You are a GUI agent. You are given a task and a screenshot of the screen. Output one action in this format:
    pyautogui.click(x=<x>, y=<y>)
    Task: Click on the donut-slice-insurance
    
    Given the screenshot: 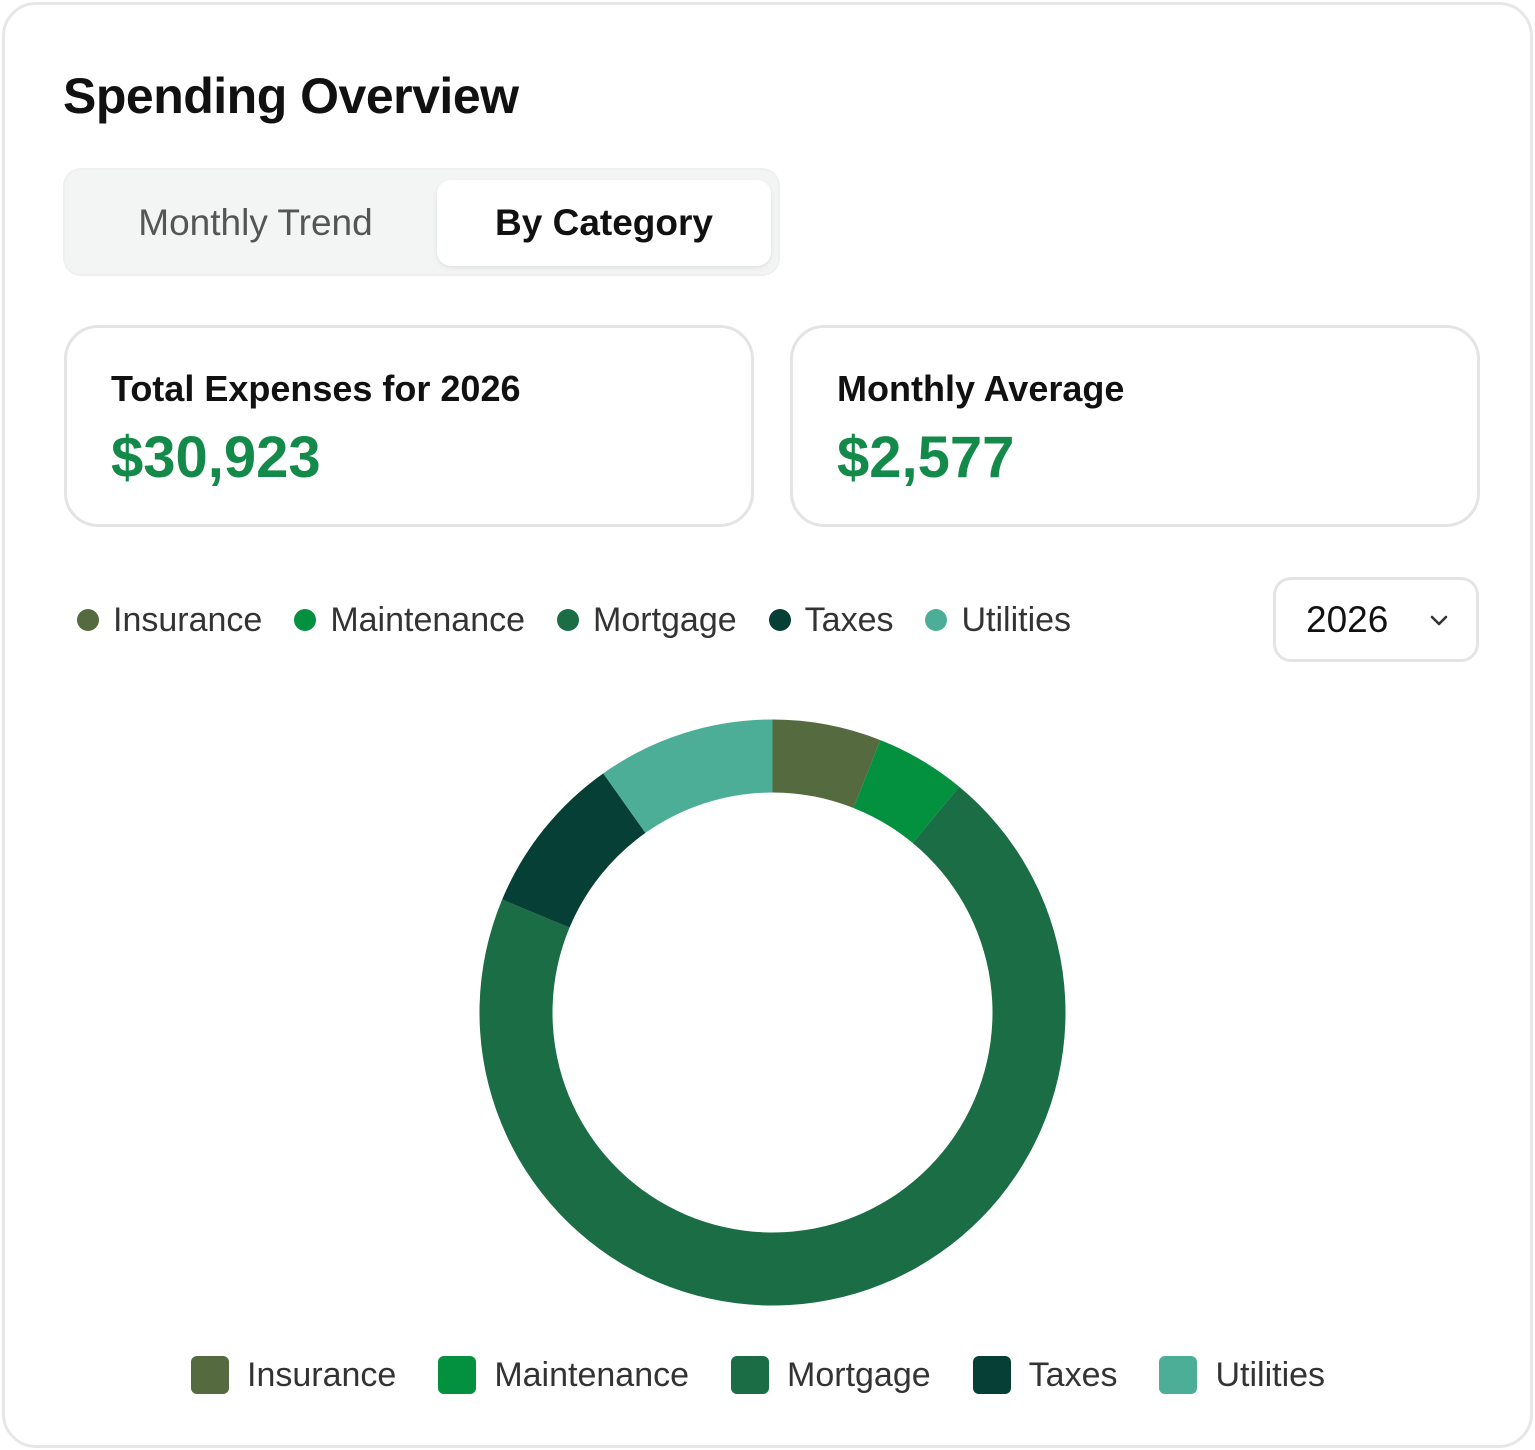 What is the action you would take?
    pyautogui.click(x=826, y=763)
    